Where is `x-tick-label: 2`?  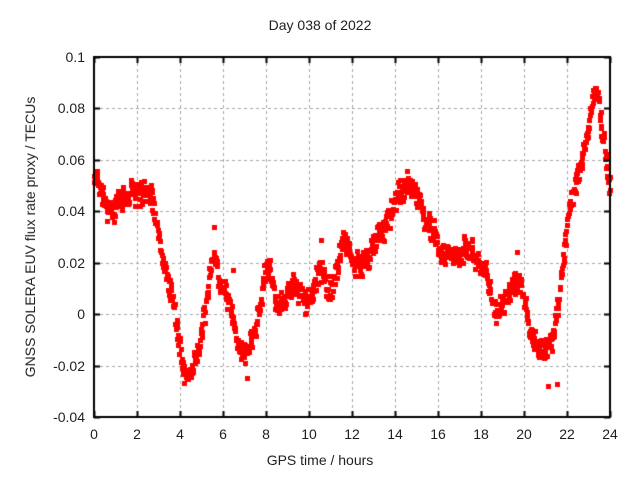
x-tick-label: 2 is located at coordinates (137, 434).